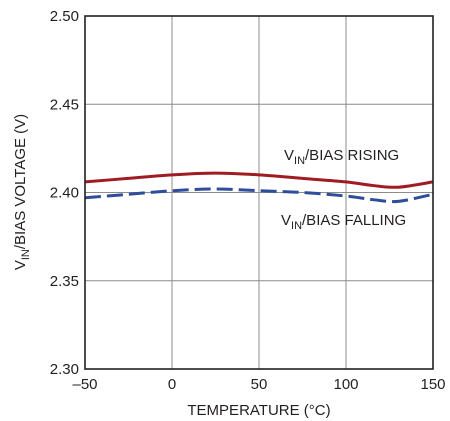 The height and width of the screenshot is (421, 450). I want to click on x-tick-label: 150, so click(432, 384).